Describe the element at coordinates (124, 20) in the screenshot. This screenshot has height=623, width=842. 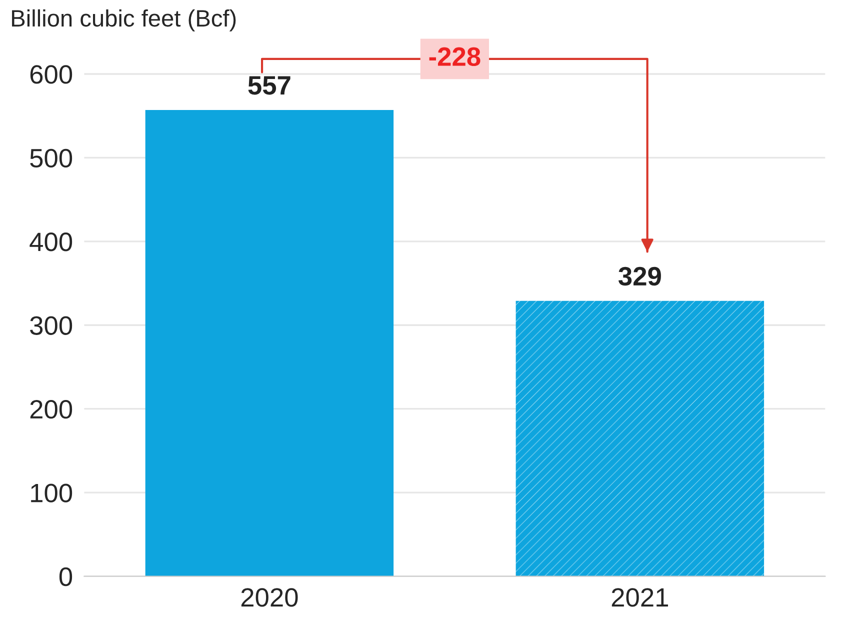
I see `y-axis-title: Billion cubic feet (Bcf)` at that location.